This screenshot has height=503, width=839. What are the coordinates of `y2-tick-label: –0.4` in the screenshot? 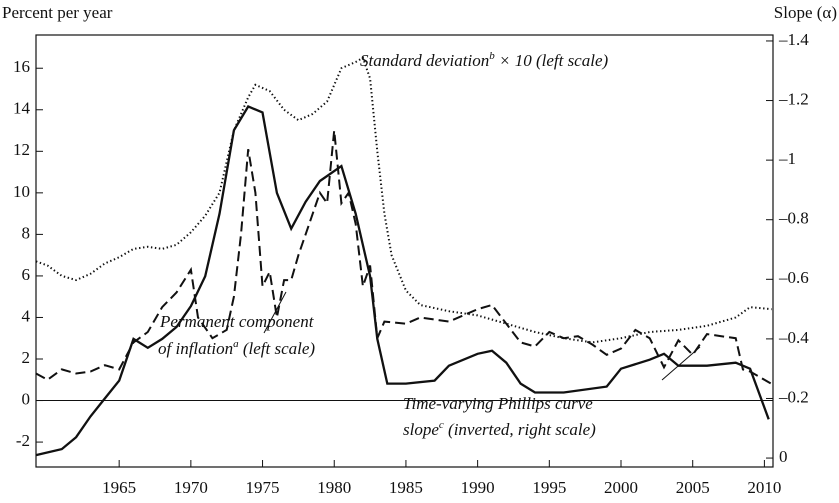 It's located at (793, 337).